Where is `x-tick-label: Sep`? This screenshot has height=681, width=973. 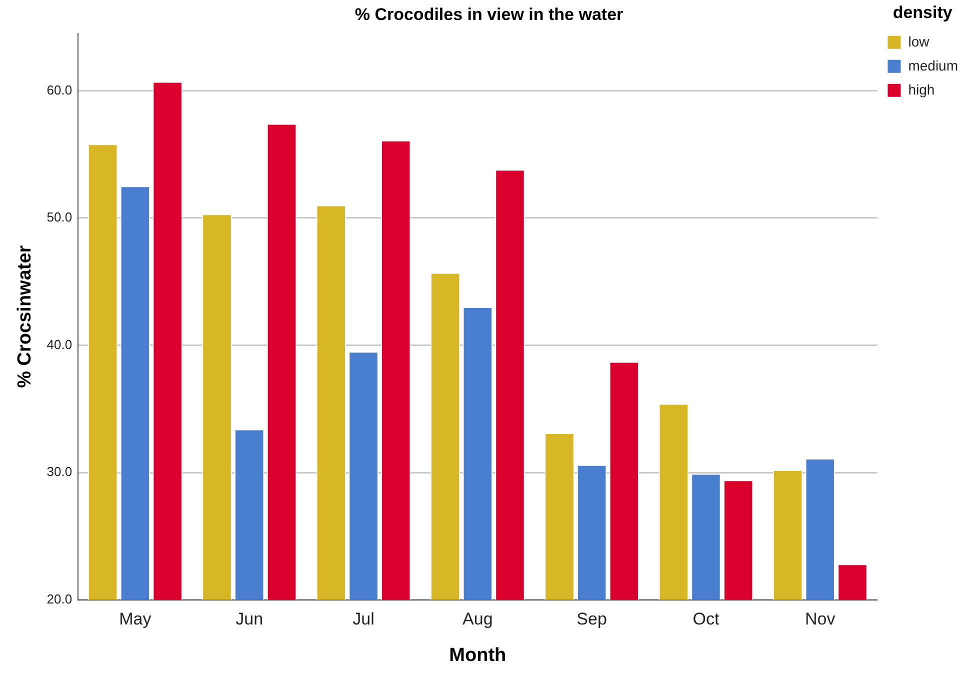 x-tick-label: Sep is located at coordinates (591, 619).